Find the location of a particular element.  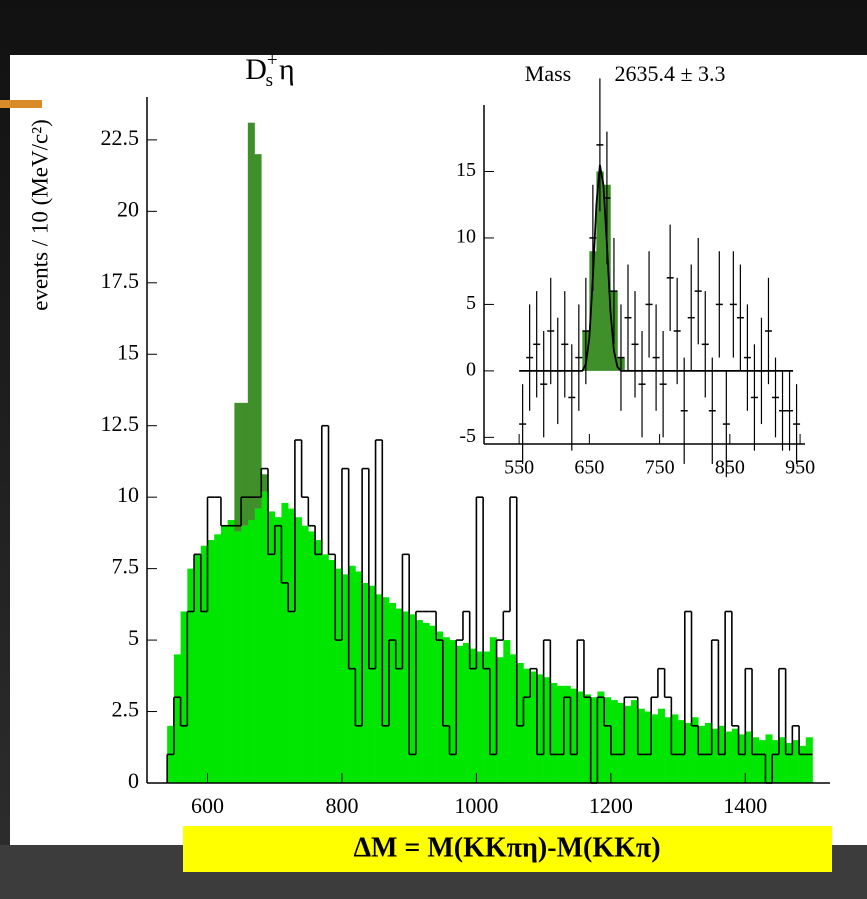

x-tick-label: 1200 is located at coordinates (611, 805).